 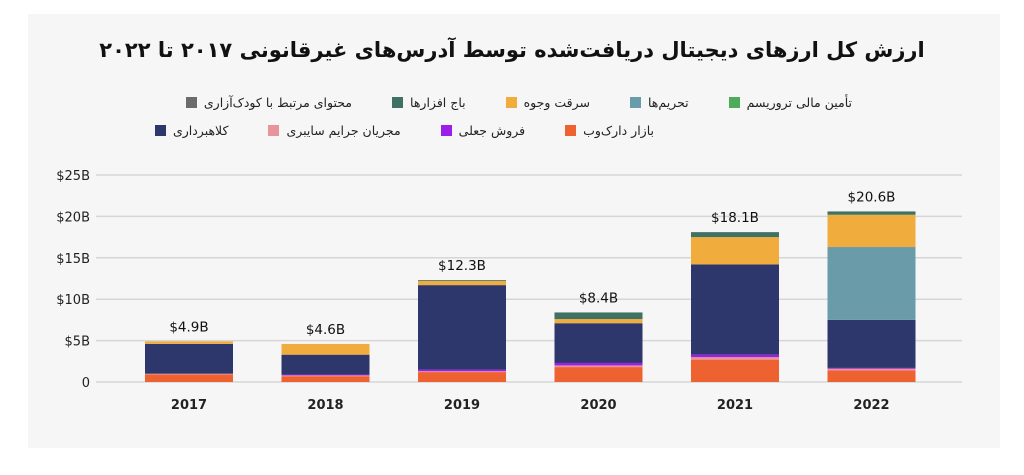 I want to click on legend-item: سرقت وجوه, so click(x=547, y=102).